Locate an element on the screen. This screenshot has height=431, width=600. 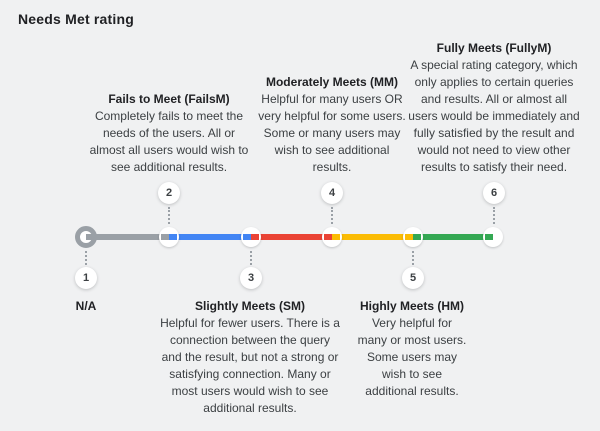
slider-segment-sm is located at coordinates (291, 237).